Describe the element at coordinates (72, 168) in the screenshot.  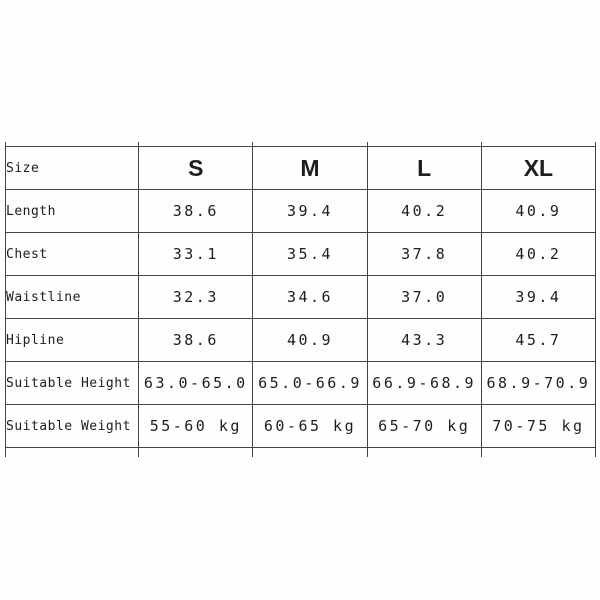
I see `column-header-size: Size` at that location.